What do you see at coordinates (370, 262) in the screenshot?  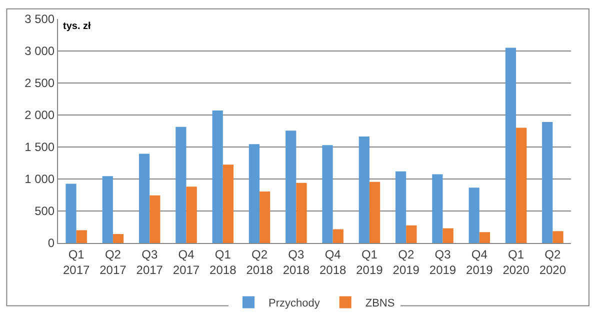 I see `x-tick-label: Q1 2019` at bounding box center [370, 262].